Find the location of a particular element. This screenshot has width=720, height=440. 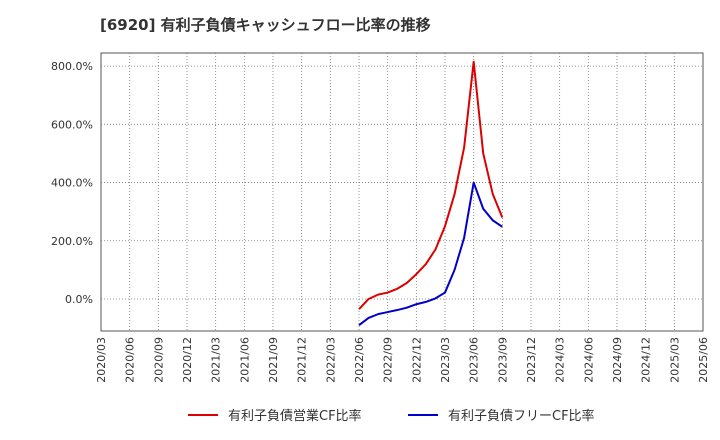

y-tick-label: 800.0% is located at coordinates (72, 66).